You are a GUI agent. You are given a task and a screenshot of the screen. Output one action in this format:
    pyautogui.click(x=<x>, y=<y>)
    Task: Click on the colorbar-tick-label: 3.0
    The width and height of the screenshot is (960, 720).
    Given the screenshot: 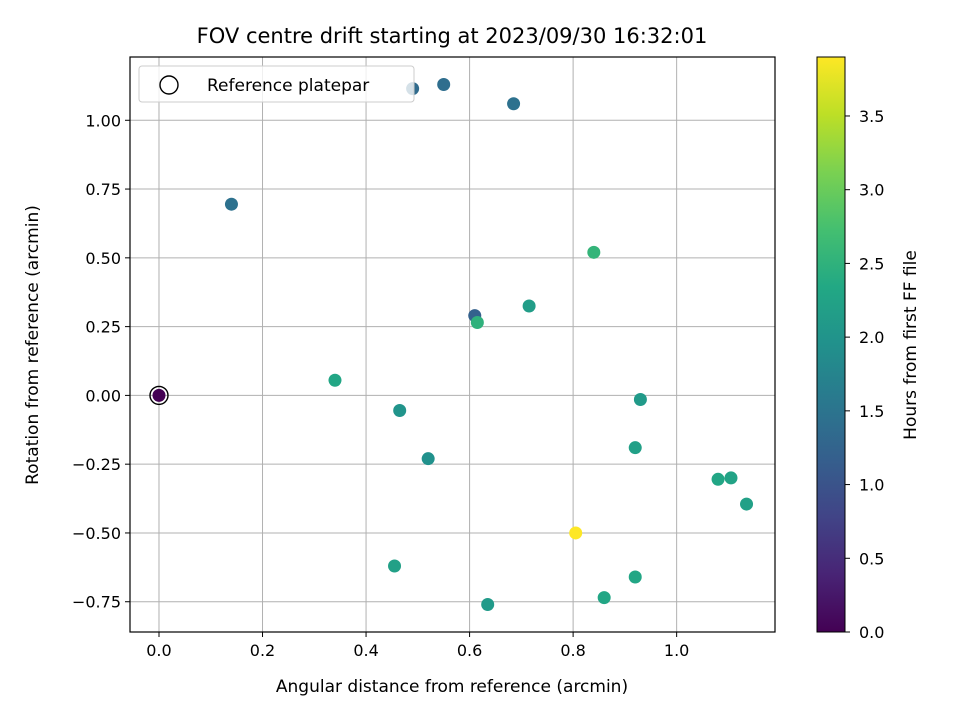 What is the action you would take?
    pyautogui.click(x=871, y=190)
    